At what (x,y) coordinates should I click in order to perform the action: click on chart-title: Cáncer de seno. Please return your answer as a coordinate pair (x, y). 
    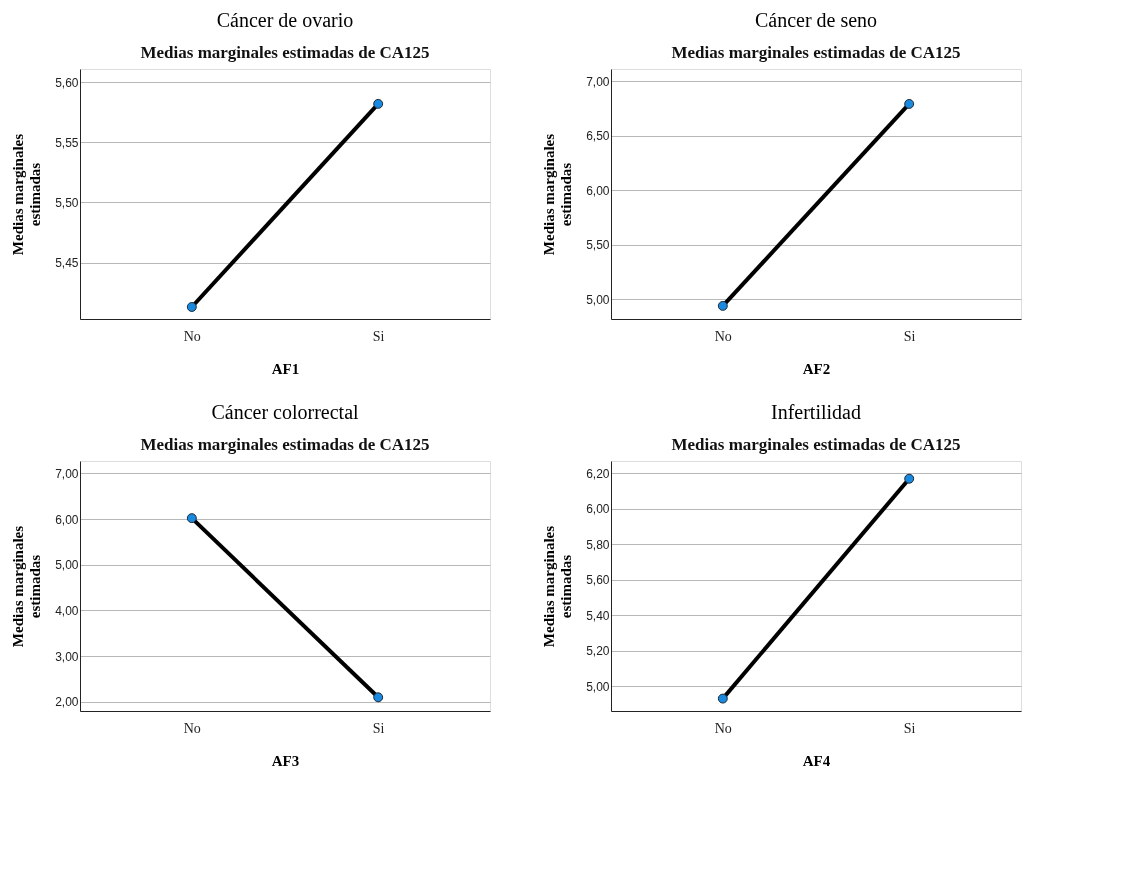
    Looking at the image, I should click on (816, 20).